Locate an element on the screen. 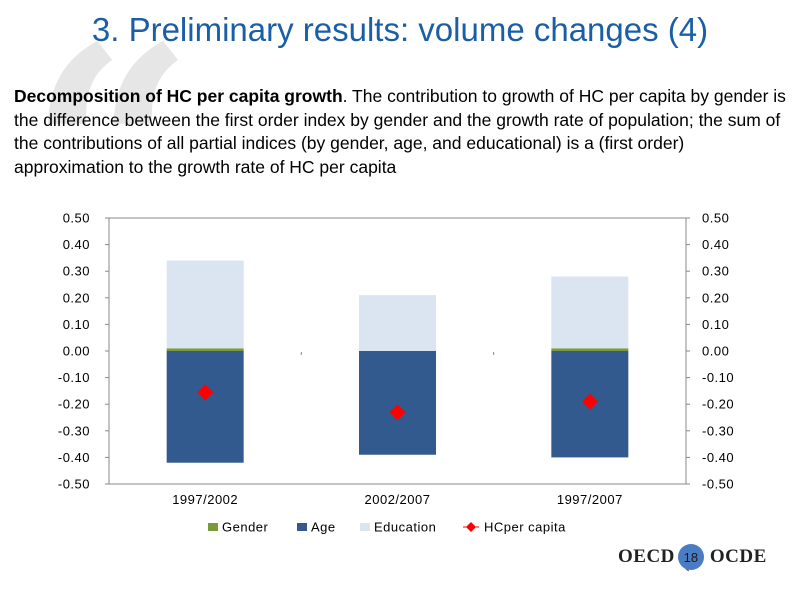  x-category-label: 1997/2007 is located at coordinates (590, 499).